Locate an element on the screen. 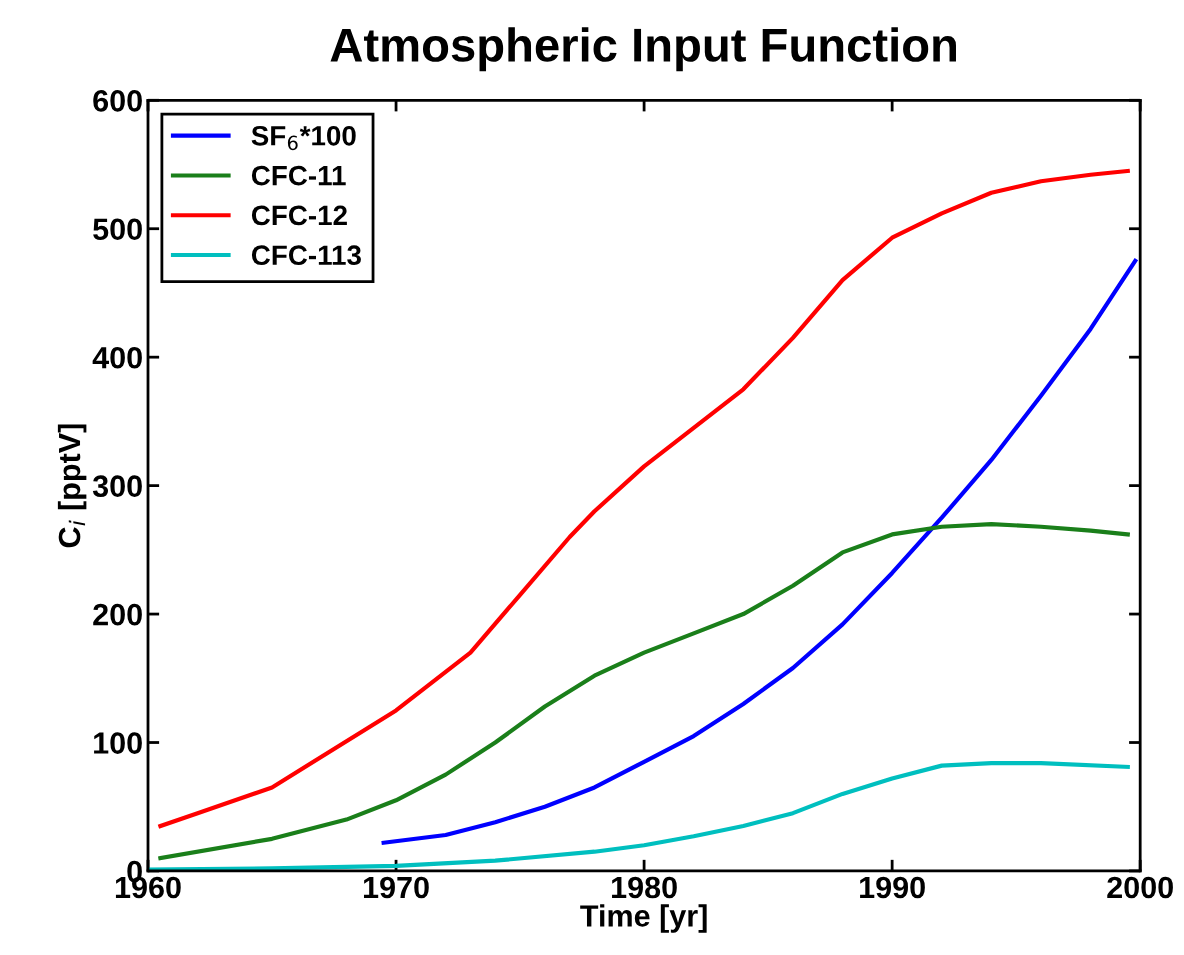 This screenshot has width=1184, height=955. x-axis-title: Time [yr] is located at coordinates (643, 918).